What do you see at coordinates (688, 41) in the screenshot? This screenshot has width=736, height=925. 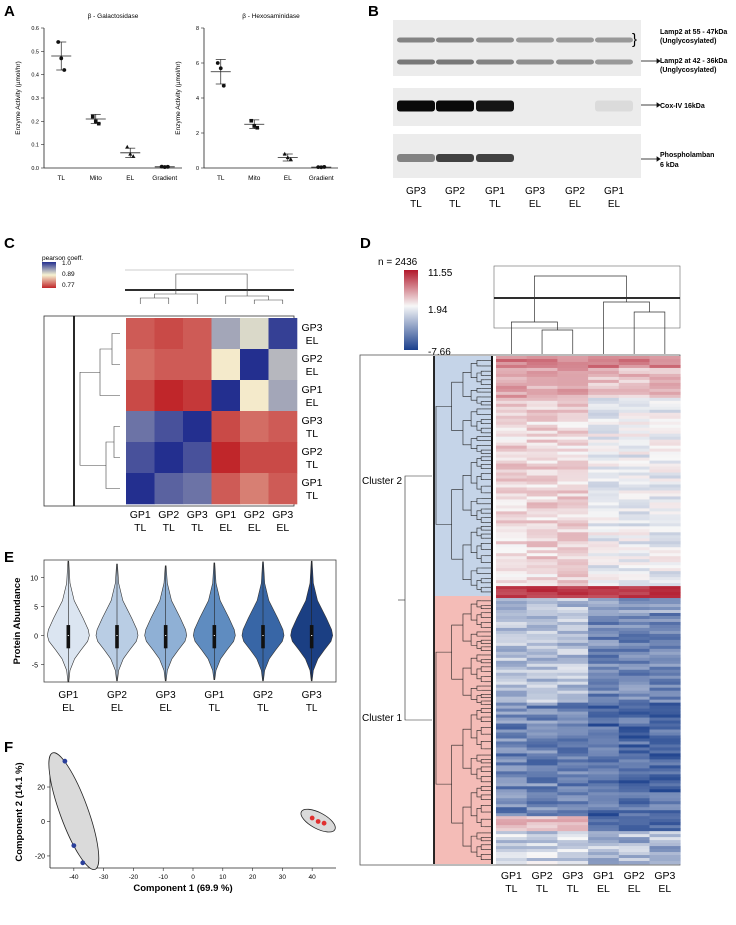 I see `band-sub-lamp2-high: (Unglycosylated)` at bounding box center [688, 41].